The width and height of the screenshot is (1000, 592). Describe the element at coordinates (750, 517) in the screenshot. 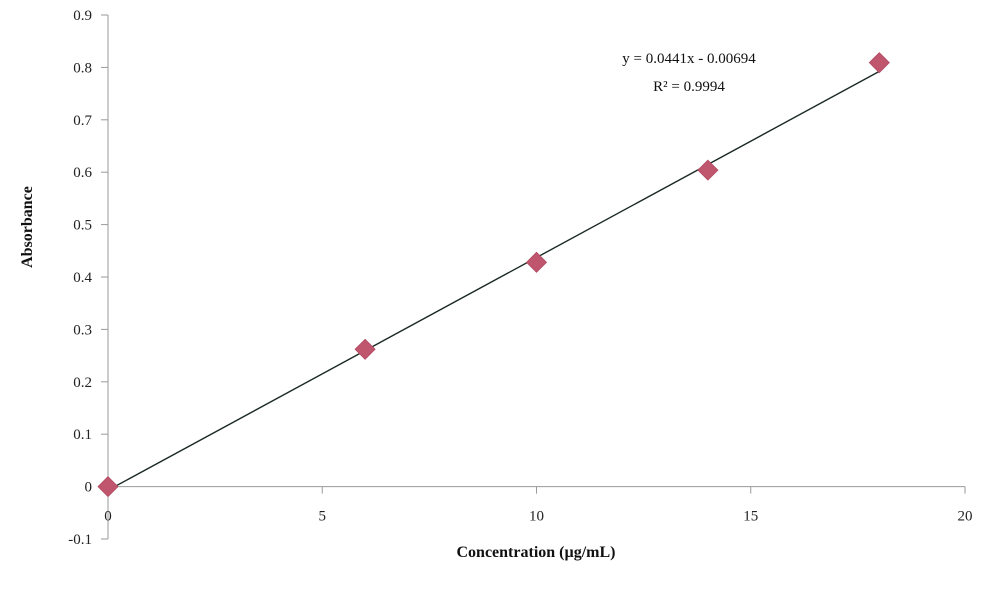

I see `x-tick-label: 15` at that location.